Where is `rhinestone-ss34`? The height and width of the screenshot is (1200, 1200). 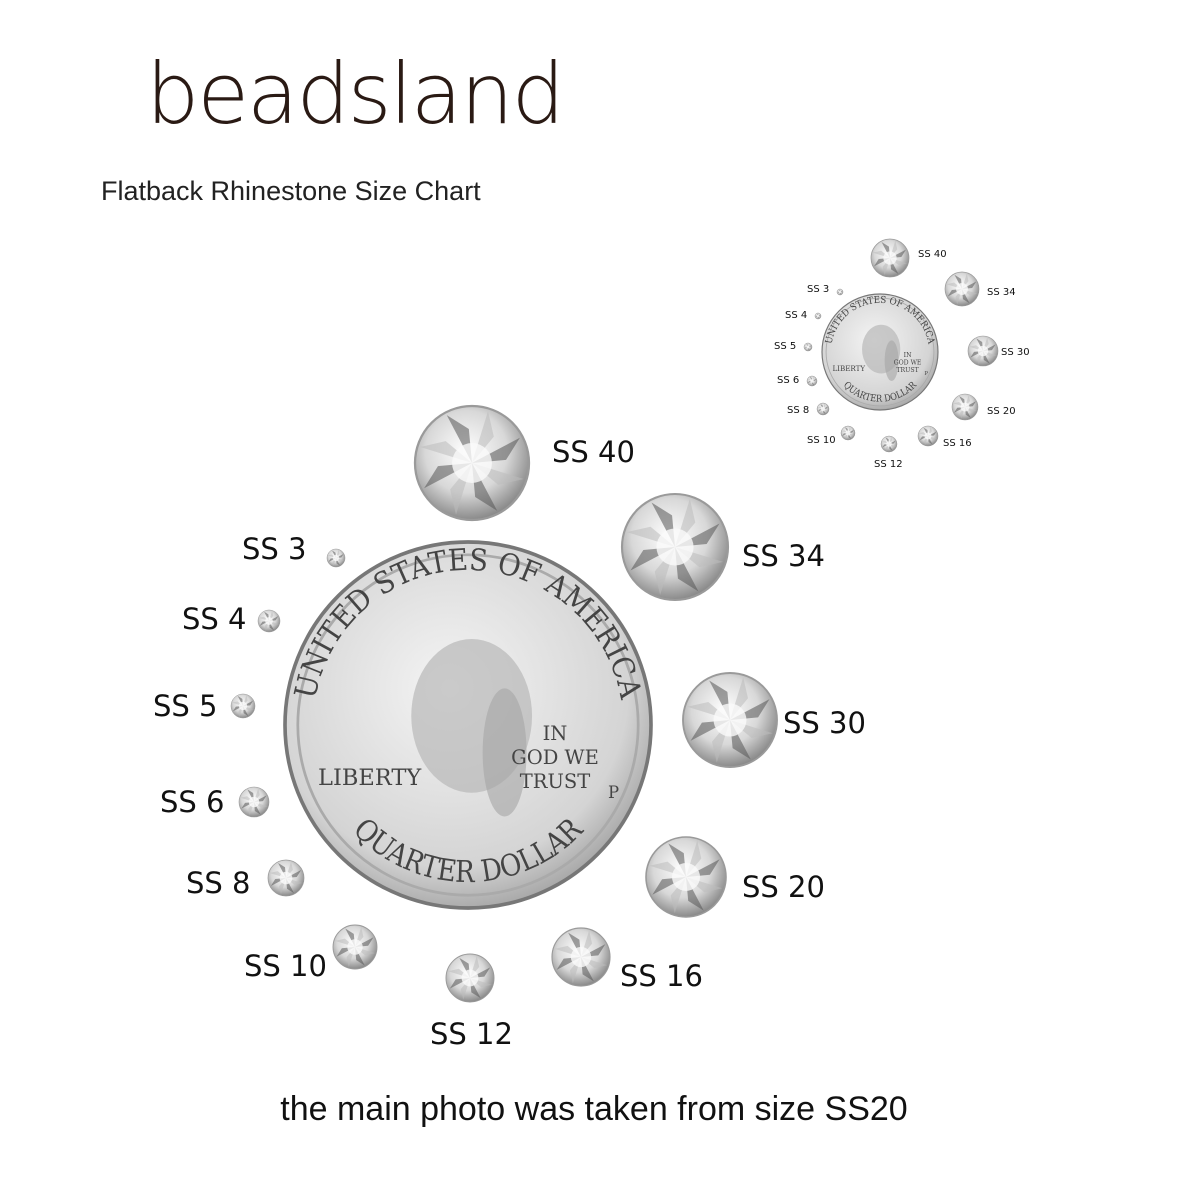 rhinestone-ss34 is located at coordinates (675, 547).